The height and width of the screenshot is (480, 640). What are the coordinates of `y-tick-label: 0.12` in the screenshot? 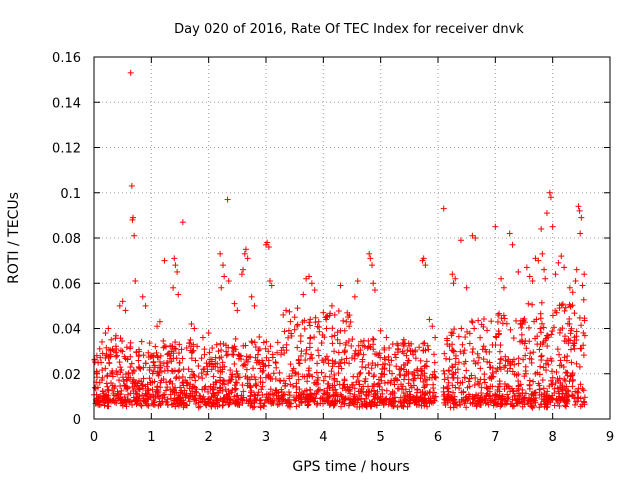 It's located at (66, 149).